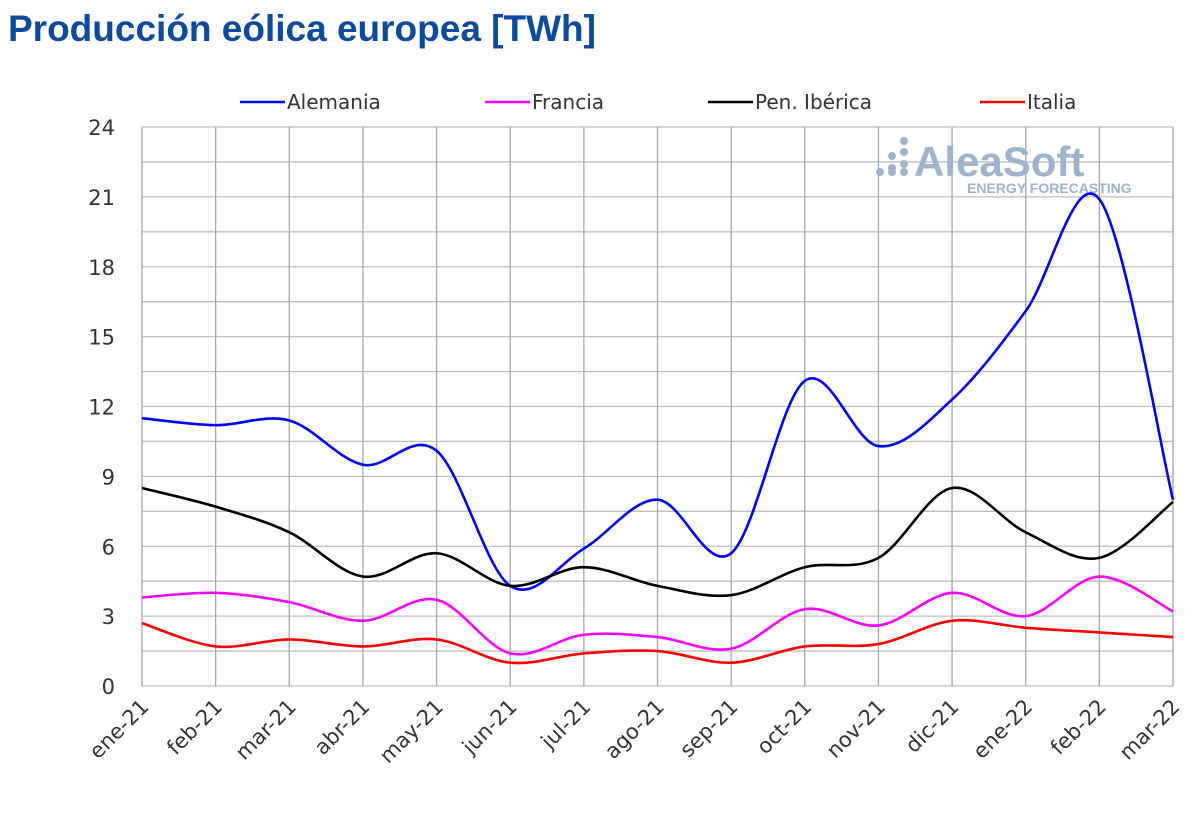 Image resolution: width=1200 pixels, height=831 pixels. Describe the element at coordinates (1051, 102) in the screenshot. I see `legend-label: Italia` at that location.